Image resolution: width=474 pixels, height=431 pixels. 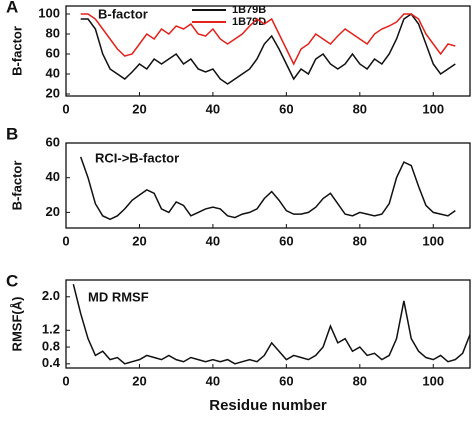 I want to click on panel-letter: A, so click(x=12, y=8).